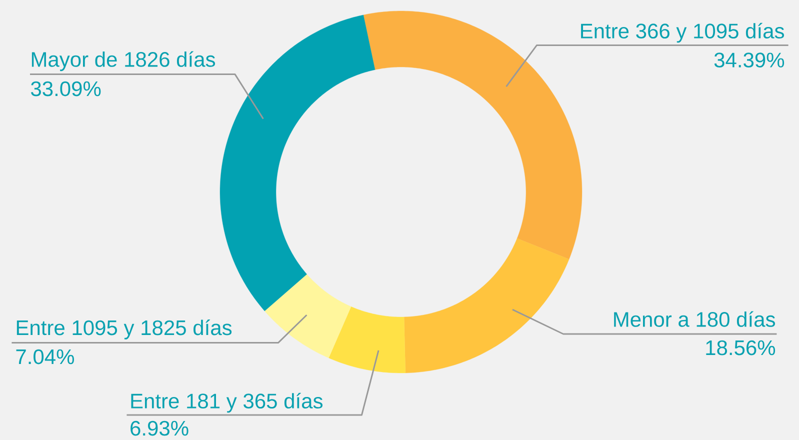 Image resolution: width=799 pixels, height=440 pixels. What do you see at coordinates (749, 60) in the screenshot?
I see `data-label: 34.39%` at bounding box center [749, 60].